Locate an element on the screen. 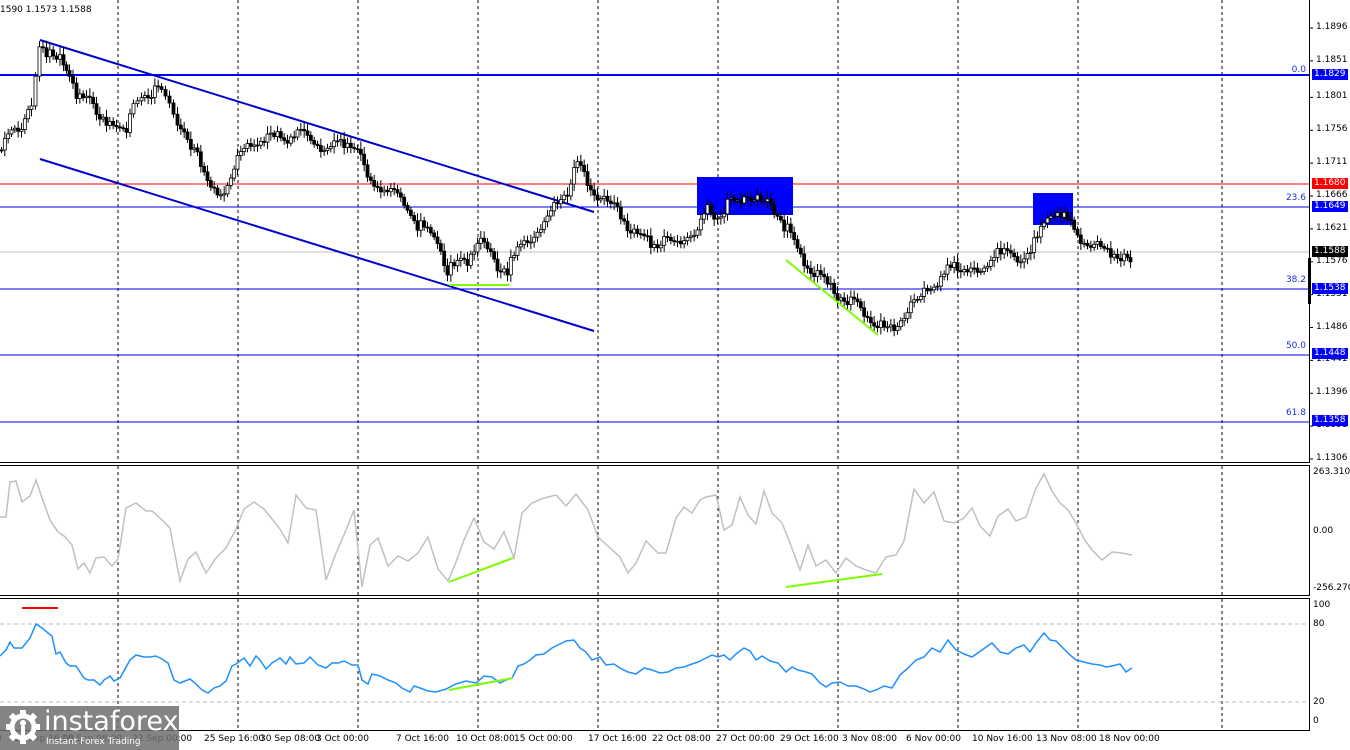 This screenshot has width=1350, height=750. time-label: 6 Nov 00:00 is located at coordinates (933, 739).